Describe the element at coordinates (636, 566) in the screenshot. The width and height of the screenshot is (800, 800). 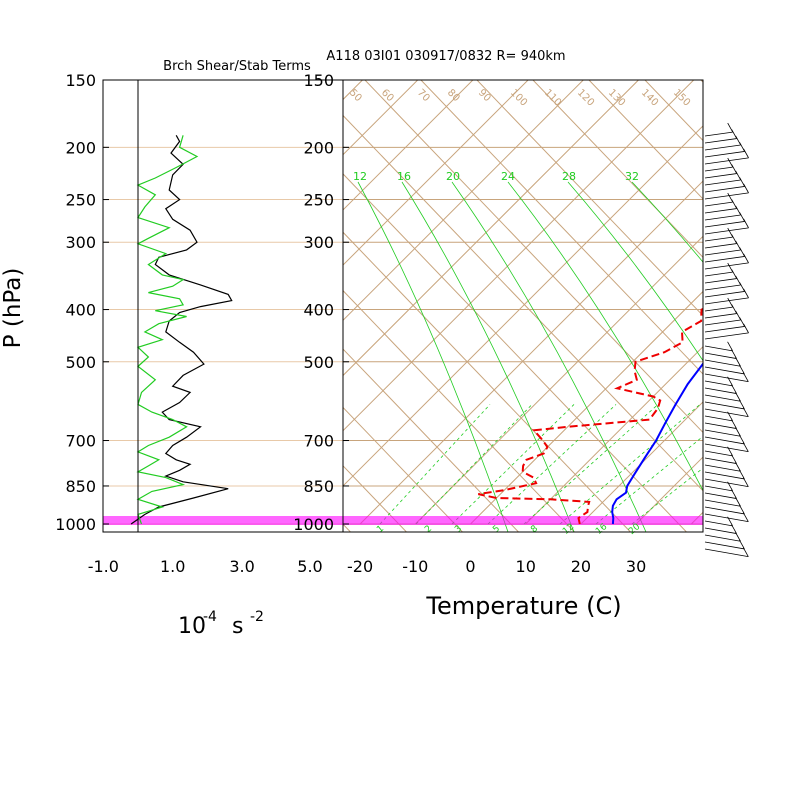
I see `skew-xtick-label: 30` at that location.